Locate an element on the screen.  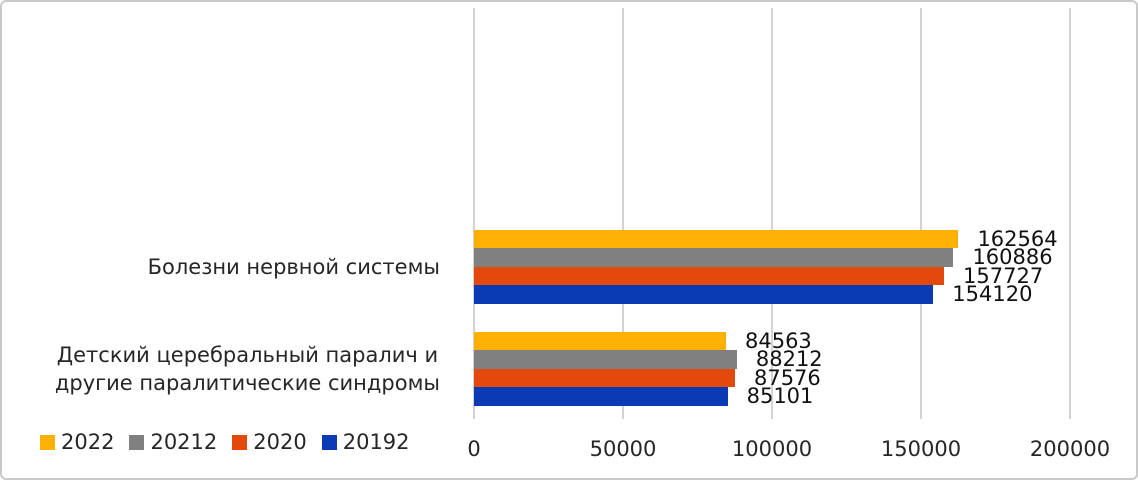
category-label-nervous-system-diseases: Болезни нервной системы is located at coordinates (294, 267).